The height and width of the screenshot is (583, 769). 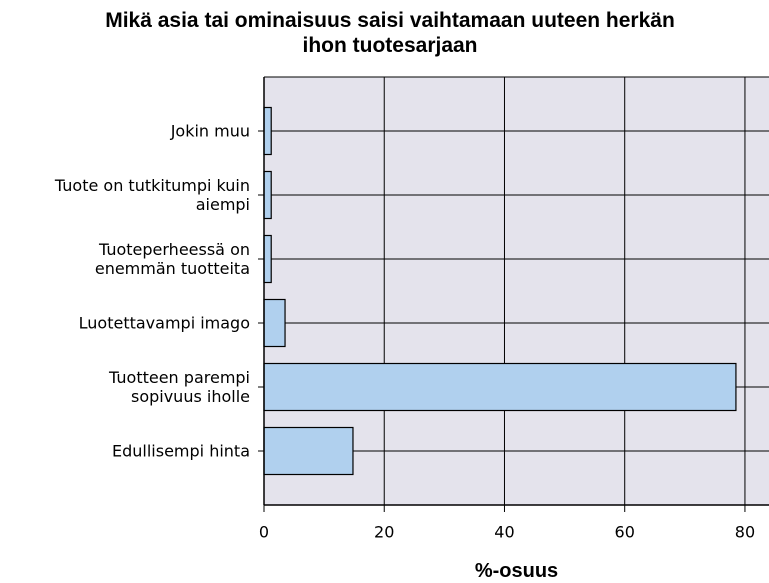 What do you see at coordinates (164, 323) in the screenshot?
I see `y-tick-label: Luotettavampi imago` at bounding box center [164, 323].